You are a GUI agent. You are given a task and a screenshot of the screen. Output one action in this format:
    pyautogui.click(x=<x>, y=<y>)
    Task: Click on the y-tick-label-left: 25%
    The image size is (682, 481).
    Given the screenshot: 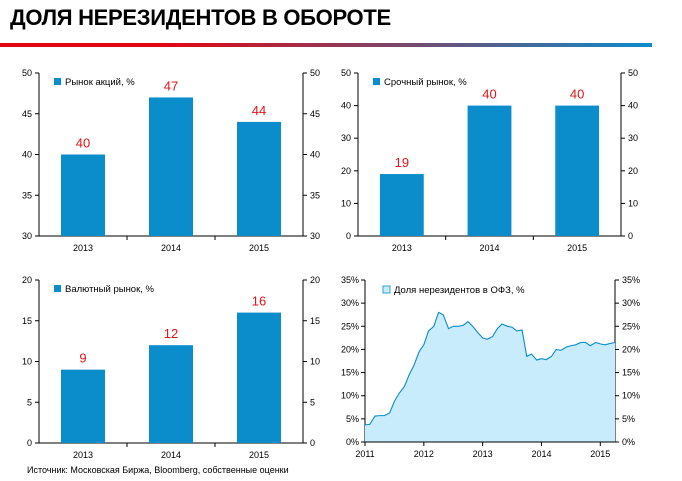 What is the action you would take?
    pyautogui.click(x=350, y=326)
    